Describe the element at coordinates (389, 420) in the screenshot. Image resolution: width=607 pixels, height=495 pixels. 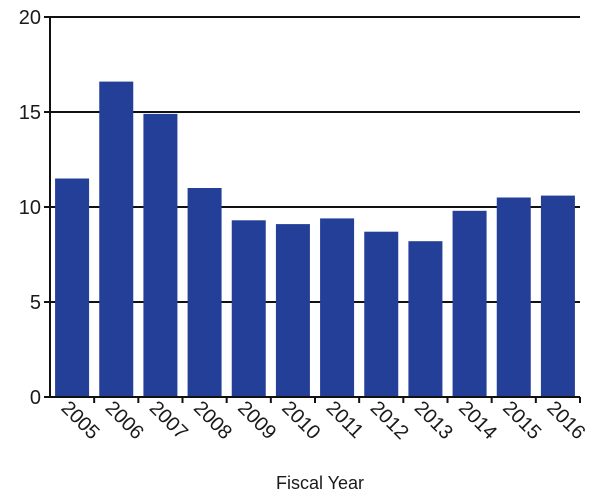
I see `x-tick-label-2012: 2012` at that location.